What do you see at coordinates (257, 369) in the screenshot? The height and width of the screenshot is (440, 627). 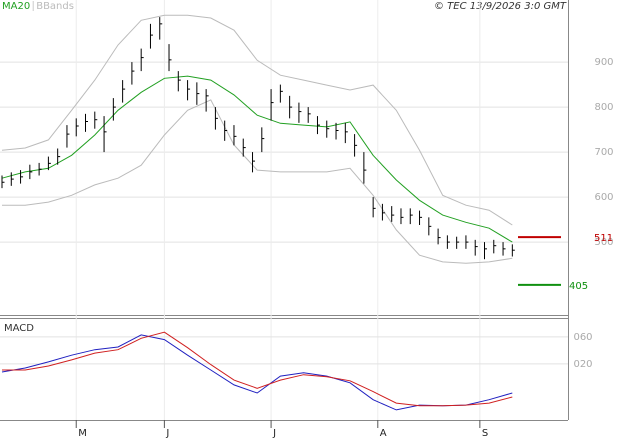 I see `macd-line` at bounding box center [257, 369].